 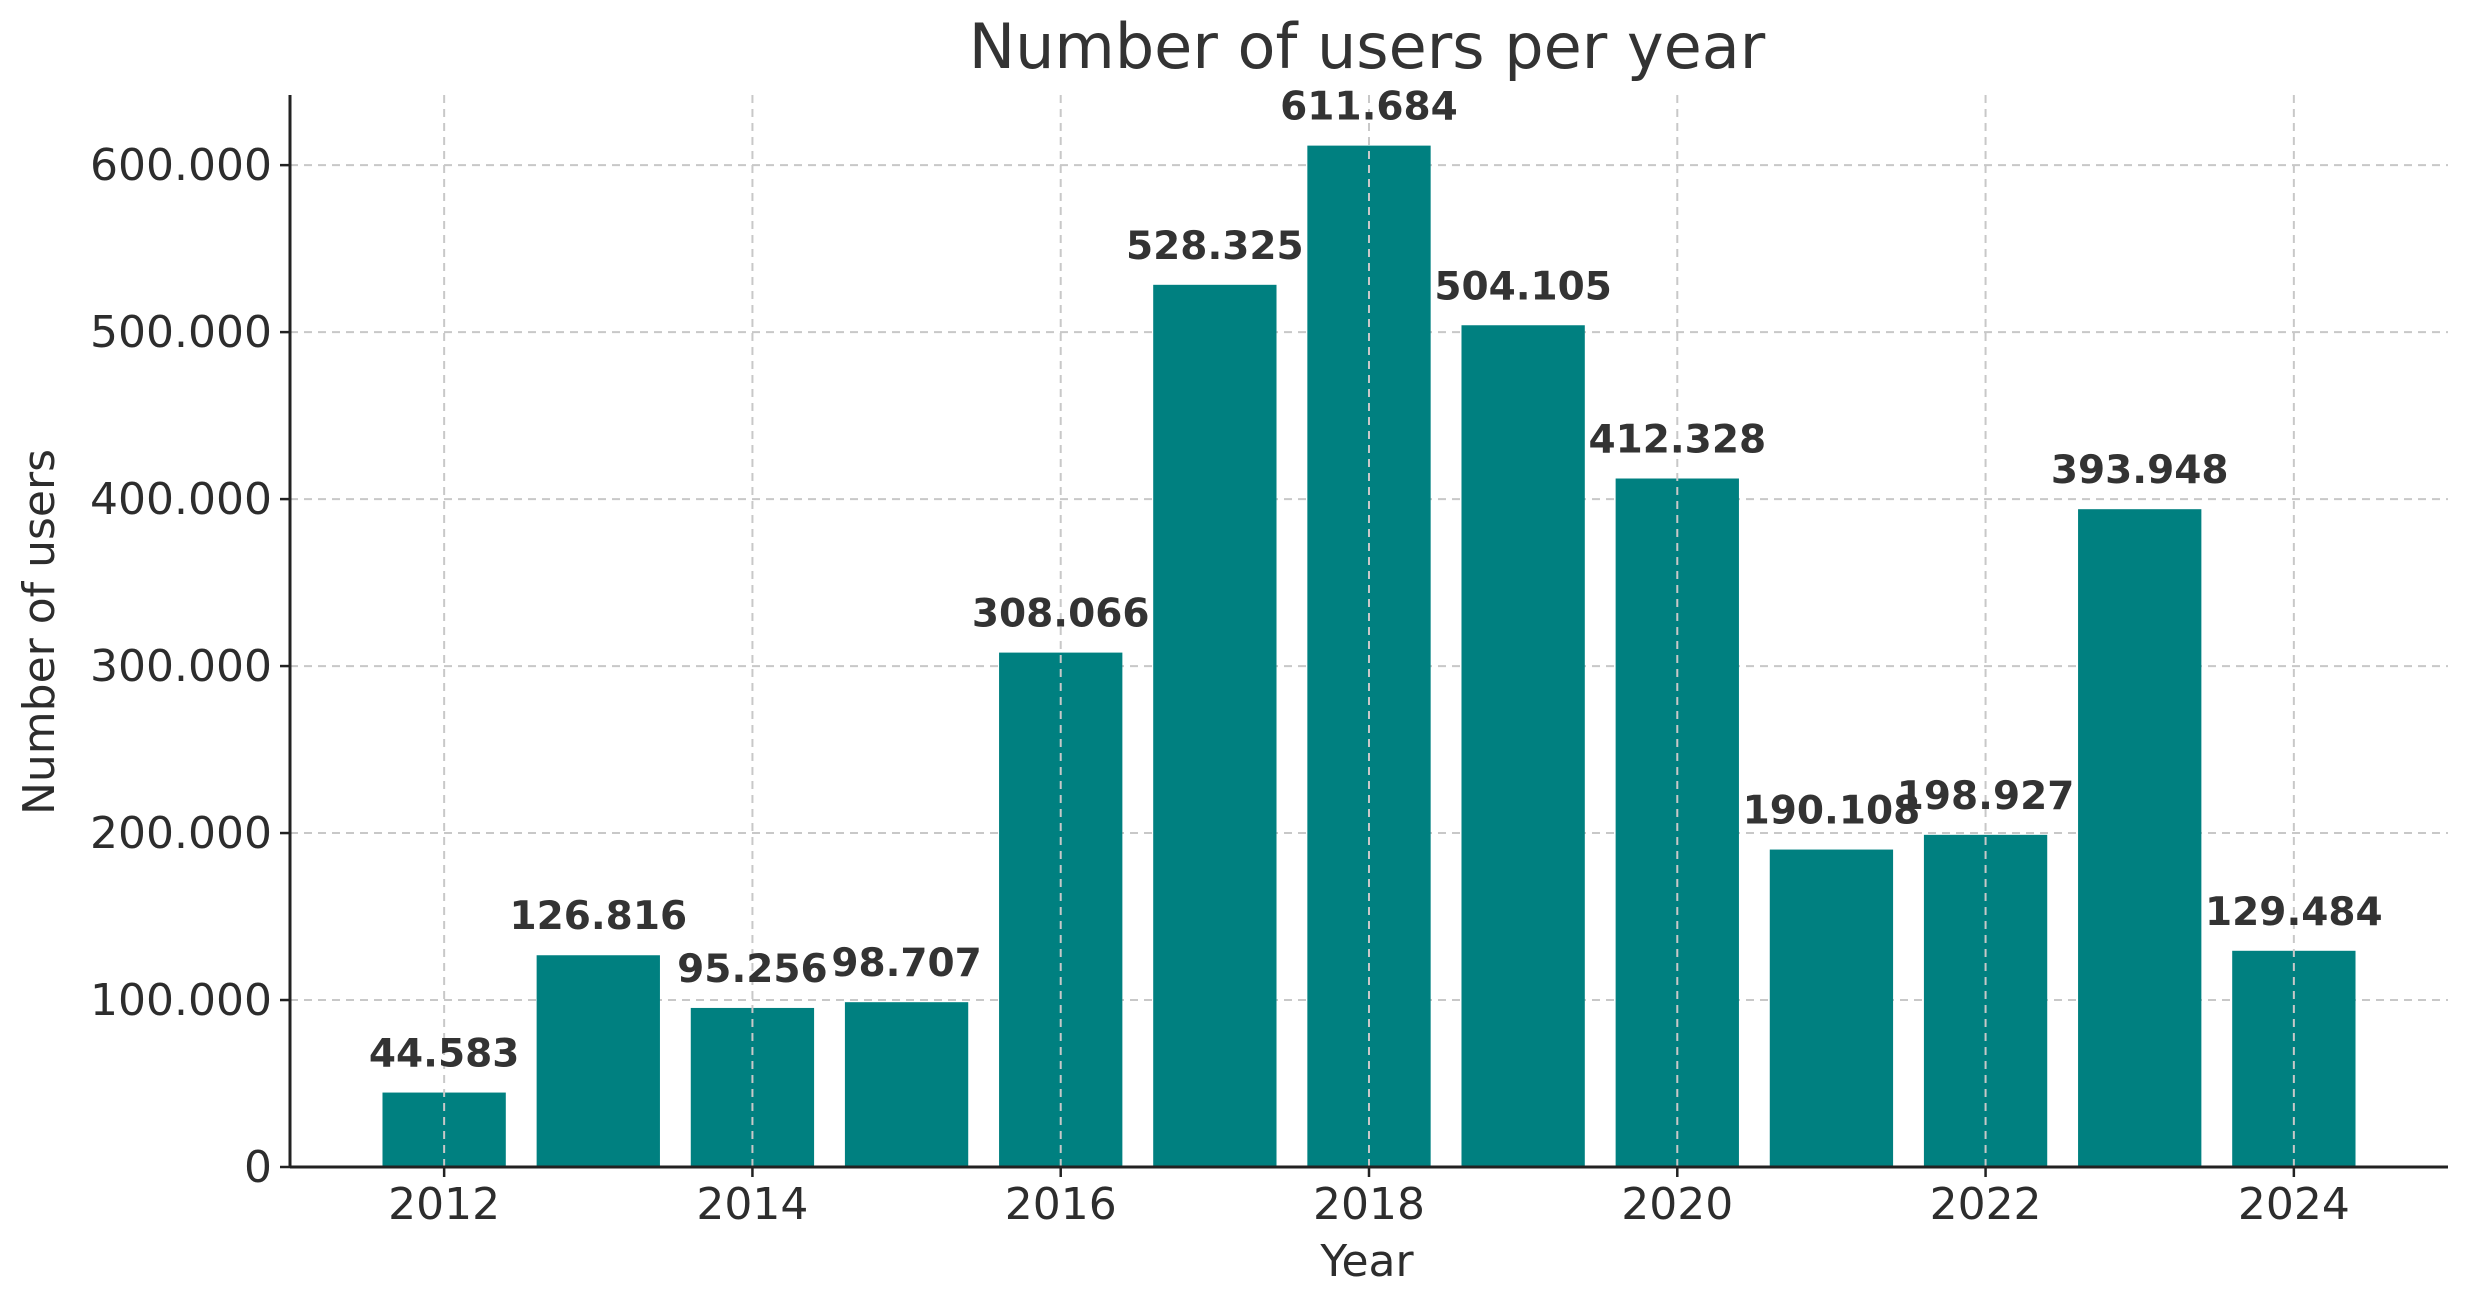 I want to click on data-label-2017: 528.325, so click(x=1215, y=246).